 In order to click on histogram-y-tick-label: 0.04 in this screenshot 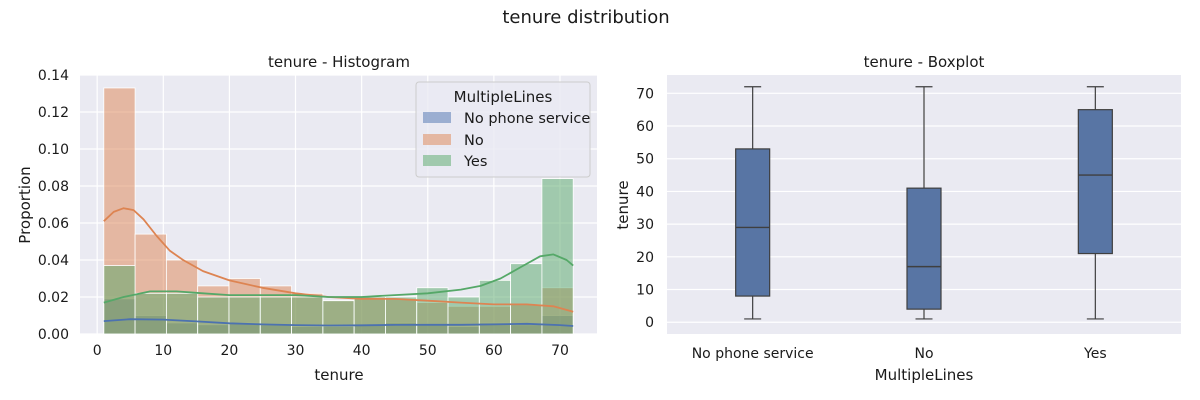, I will do `click(53, 261)`.